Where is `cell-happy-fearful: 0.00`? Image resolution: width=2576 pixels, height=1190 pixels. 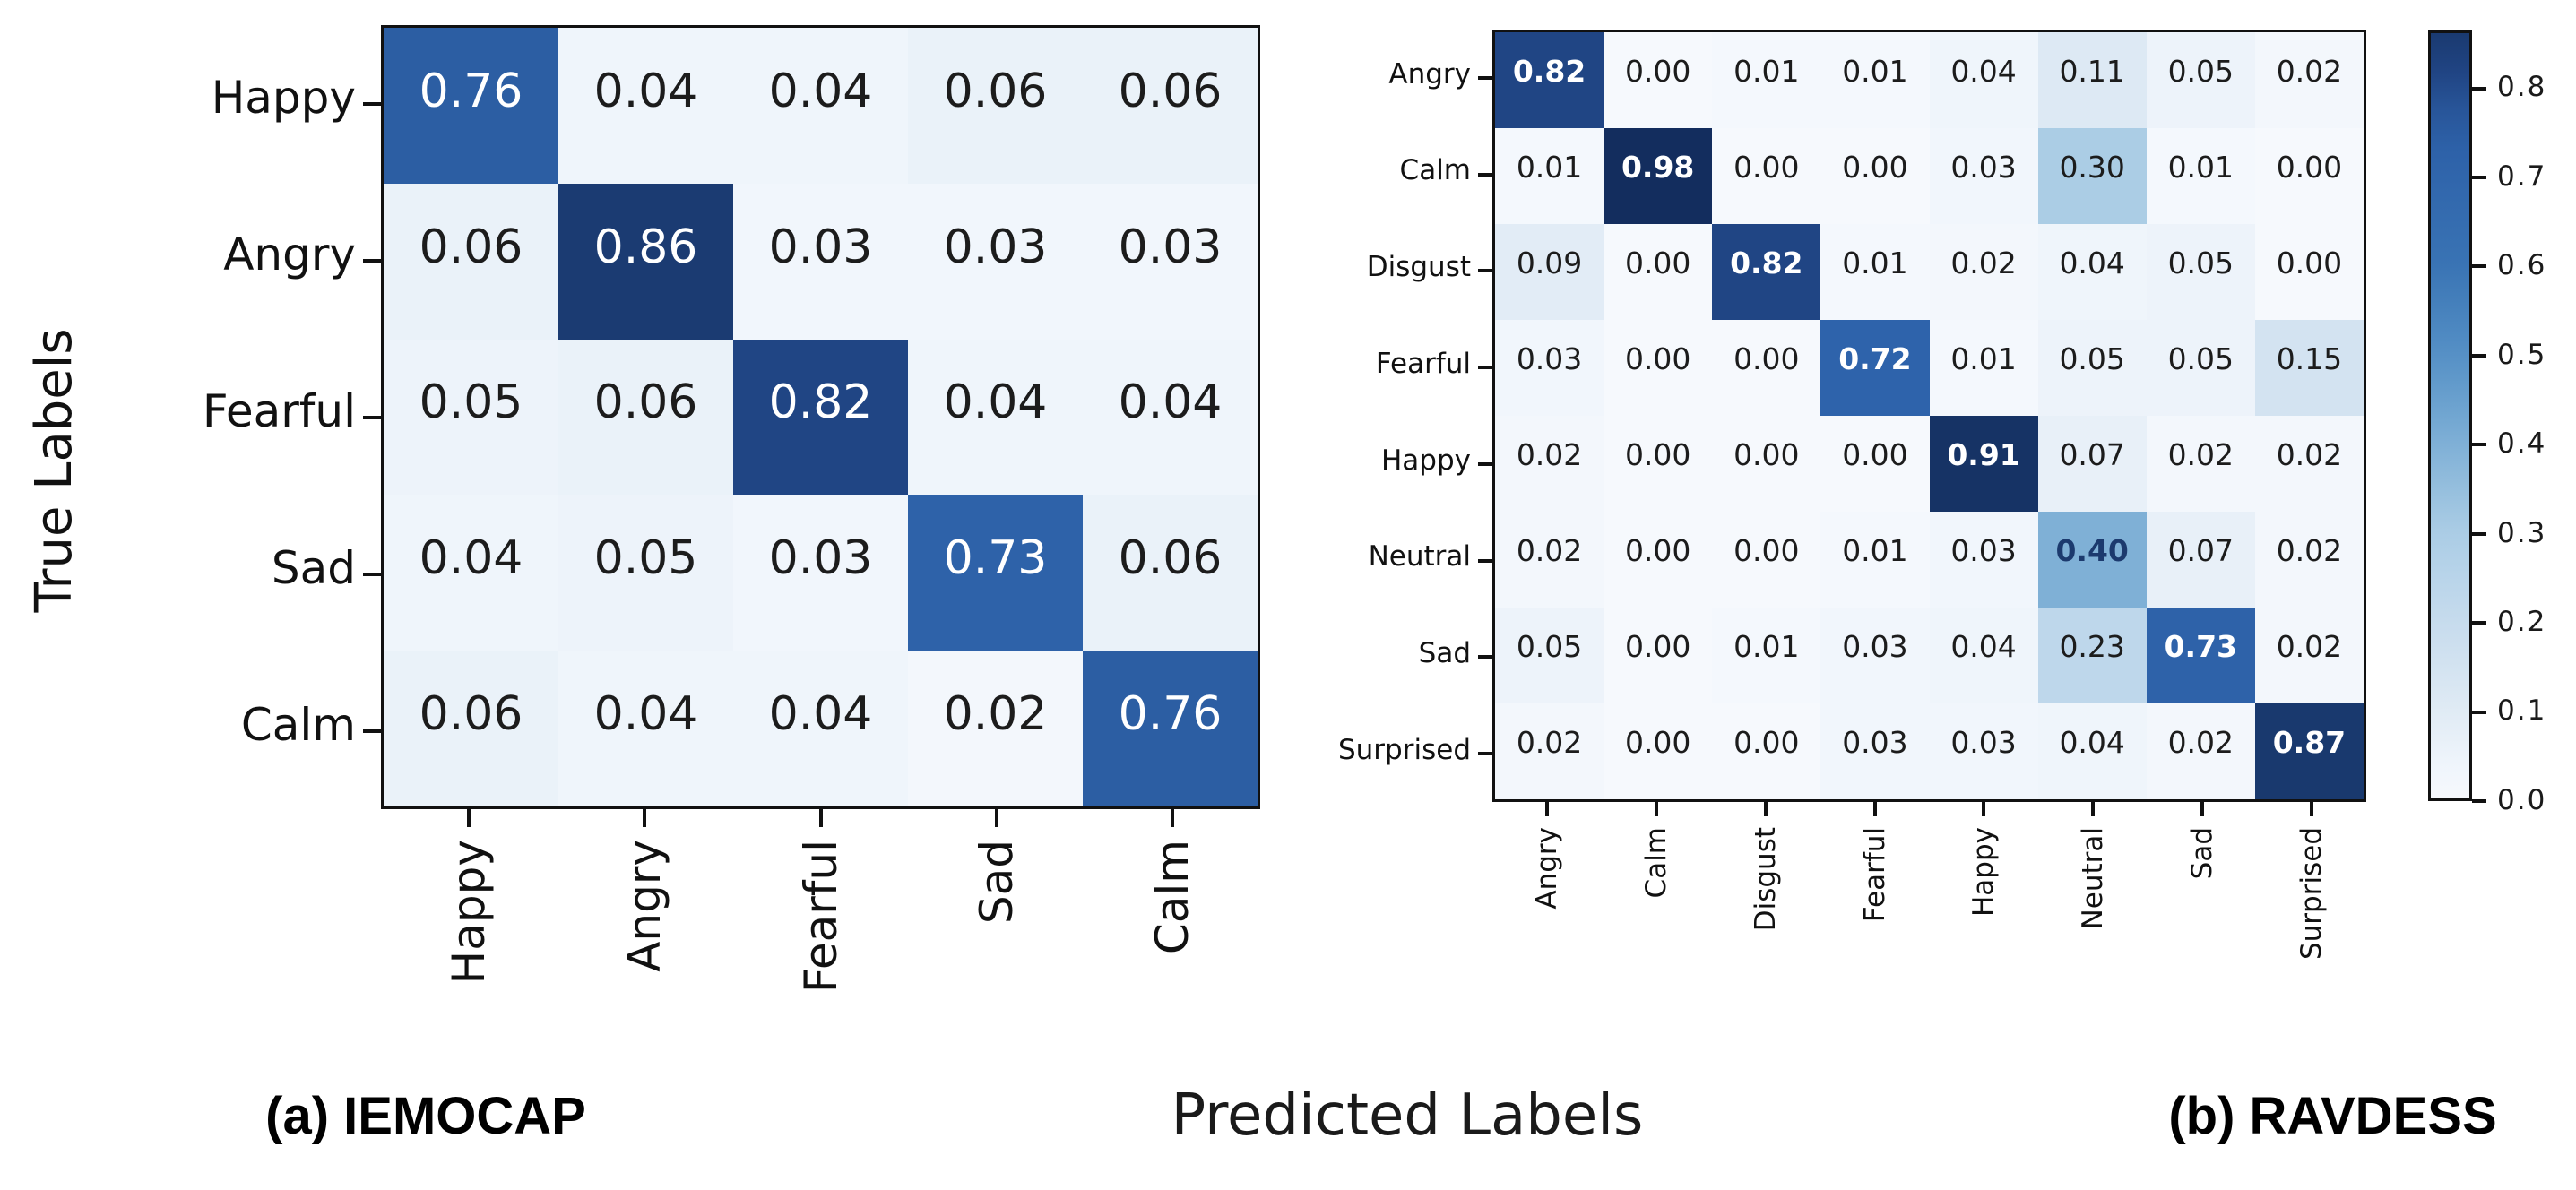
cell-happy-fearful: 0.00 is located at coordinates (1875, 464).